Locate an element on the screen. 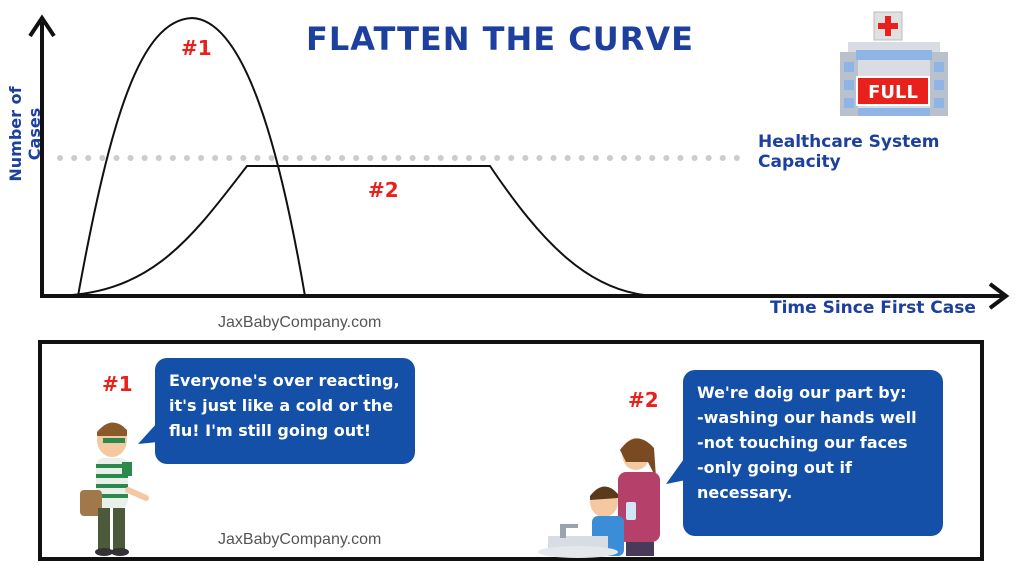 The height and width of the screenshot is (576, 1024). y-axis-arrow is located at coordinates (42, 26).